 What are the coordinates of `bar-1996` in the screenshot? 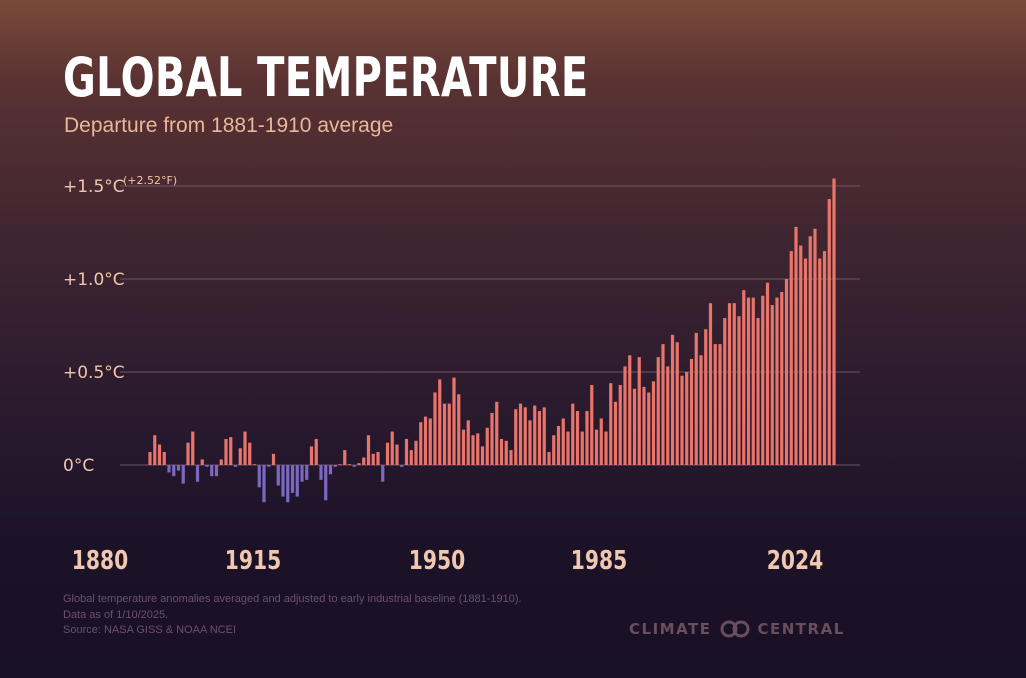 It's located at (701, 410).